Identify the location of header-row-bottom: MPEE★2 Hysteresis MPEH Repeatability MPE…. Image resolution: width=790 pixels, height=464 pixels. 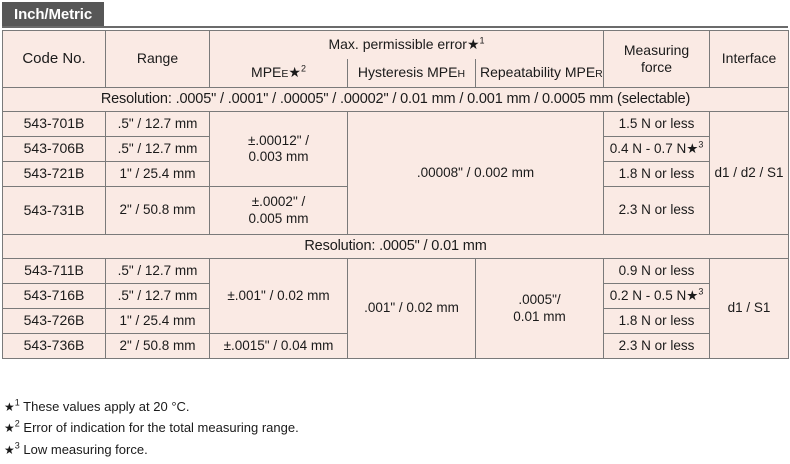
(396, 73).